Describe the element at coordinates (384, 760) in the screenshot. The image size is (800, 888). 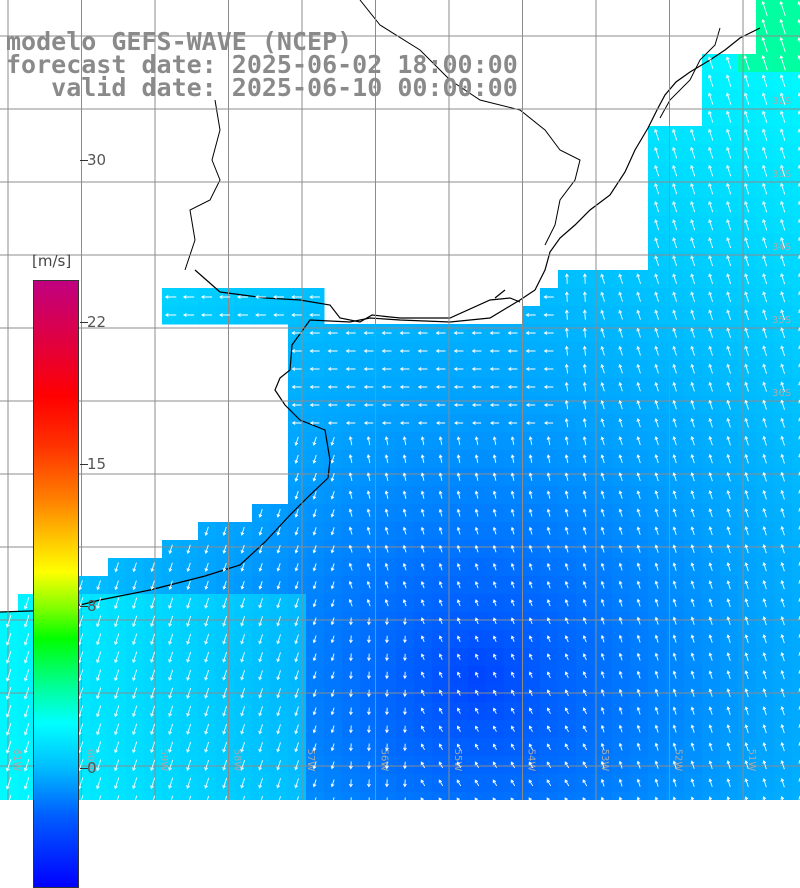
I see `longitude-label: 56W` at that location.